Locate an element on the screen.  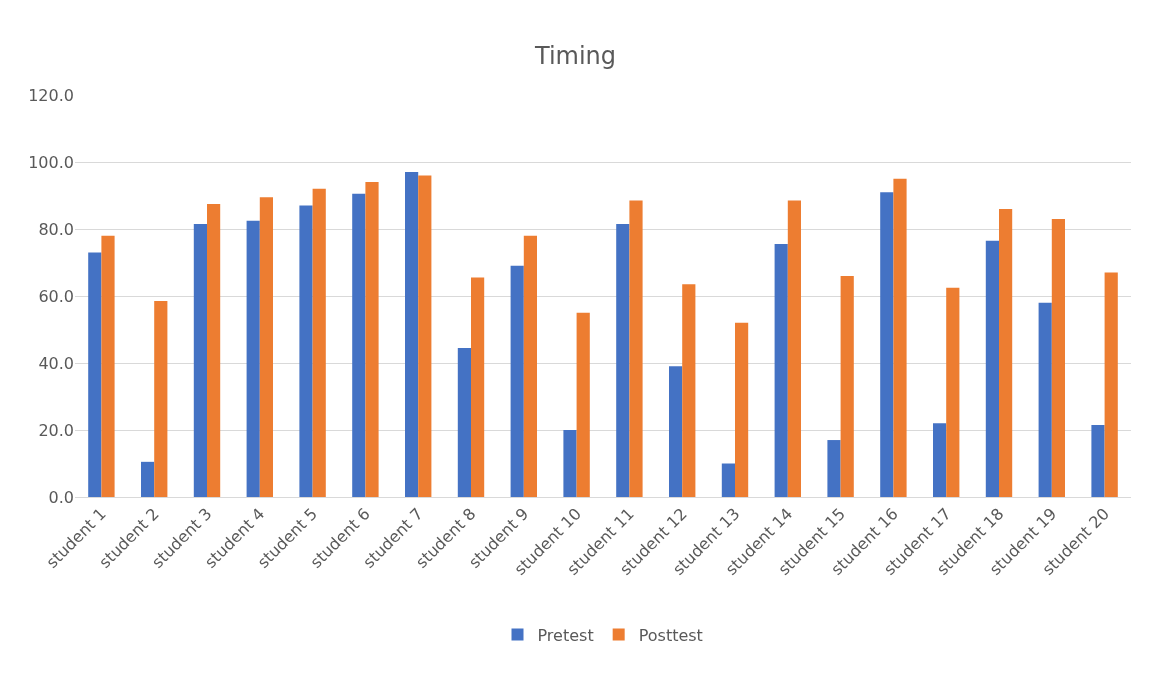
y-tick-label: 80.0 is located at coordinates (56, 229).